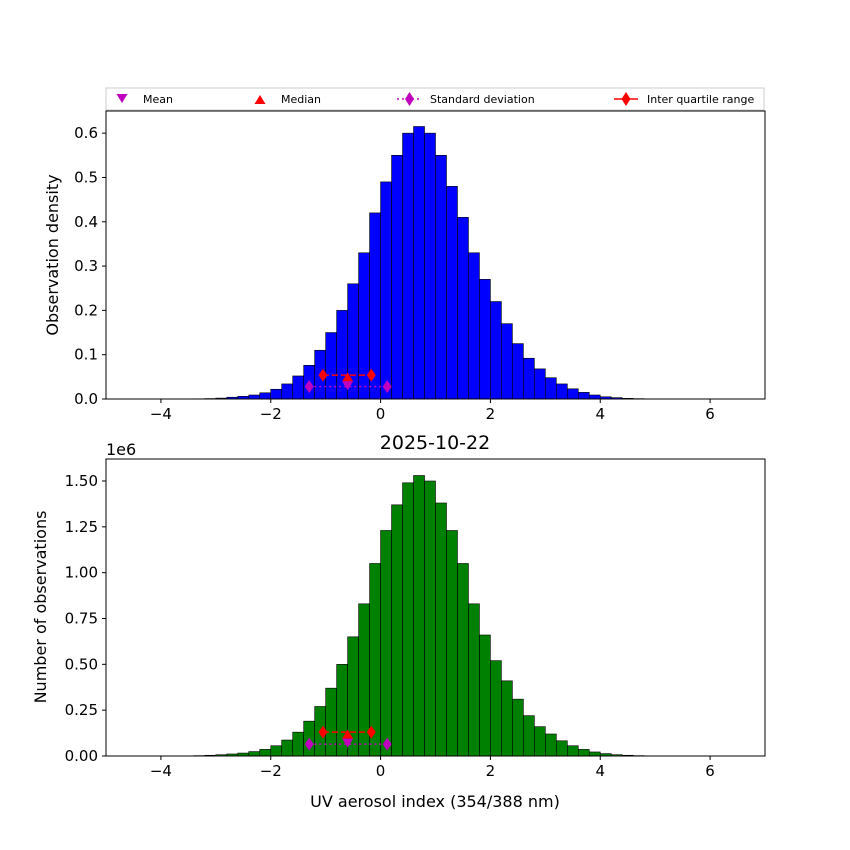 The height and width of the screenshot is (850, 850). I want to click on density-iqr-high-marker, so click(371, 375).